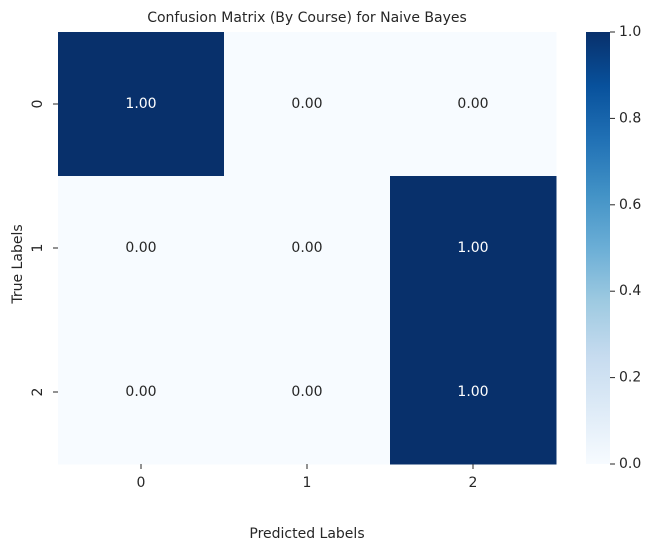  I want to click on x-tick-label: 0, so click(141, 483).